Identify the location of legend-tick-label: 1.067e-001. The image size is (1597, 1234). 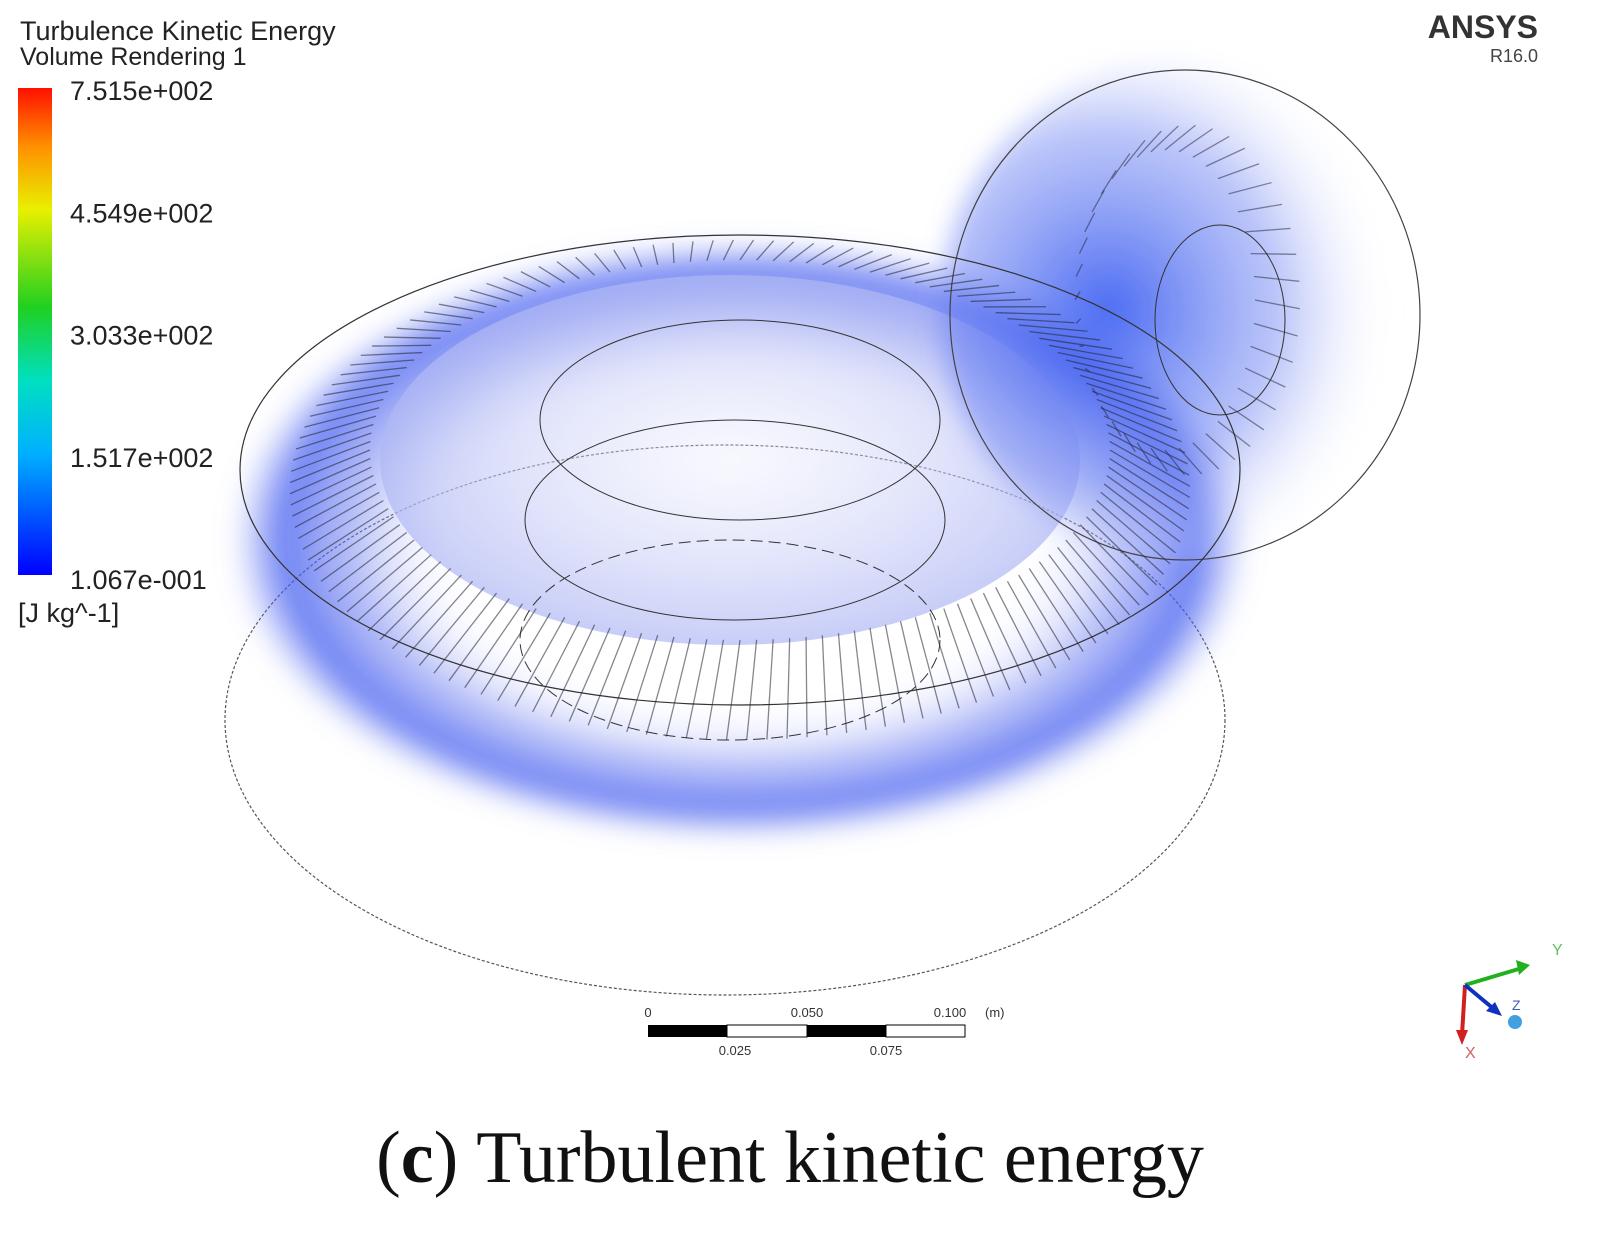
(138, 580).